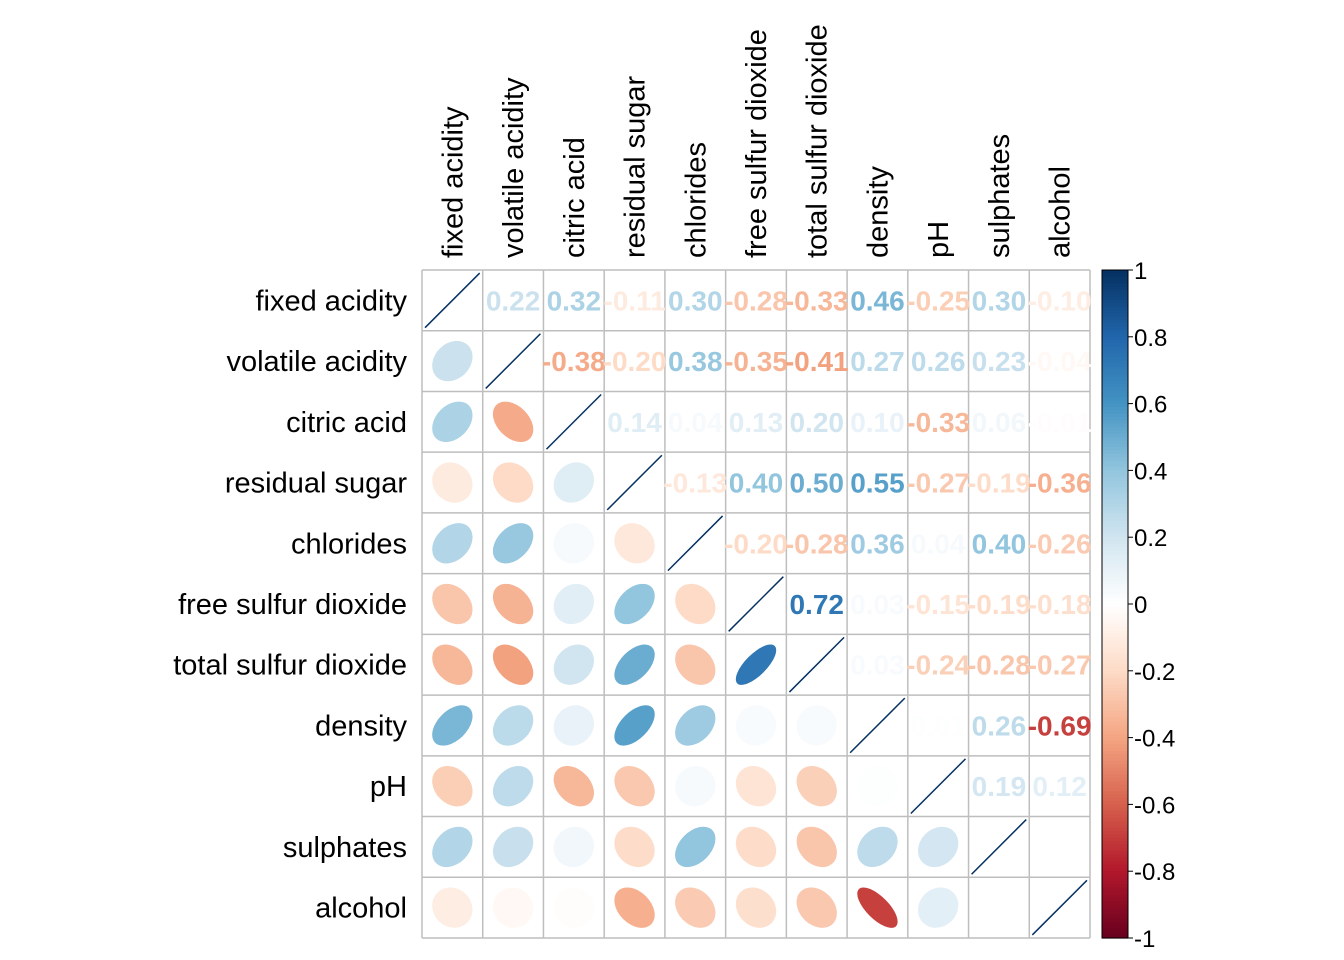  What do you see at coordinates (816, 483) in the screenshot?
I see `correlation-value: 0.50` at bounding box center [816, 483].